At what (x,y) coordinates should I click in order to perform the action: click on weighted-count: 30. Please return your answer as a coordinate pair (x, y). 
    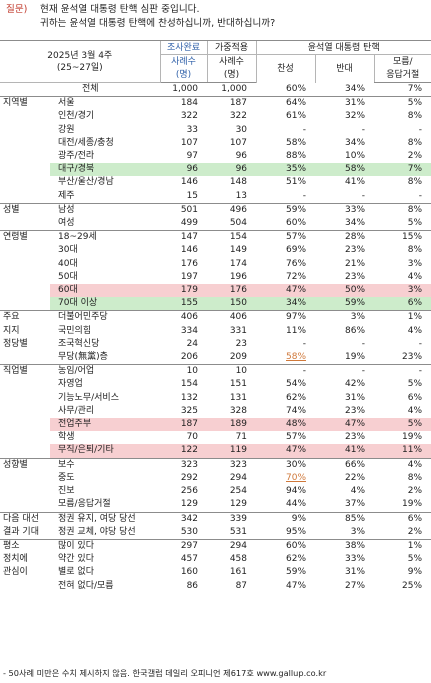
    Looking at the image, I should click on (241, 129).